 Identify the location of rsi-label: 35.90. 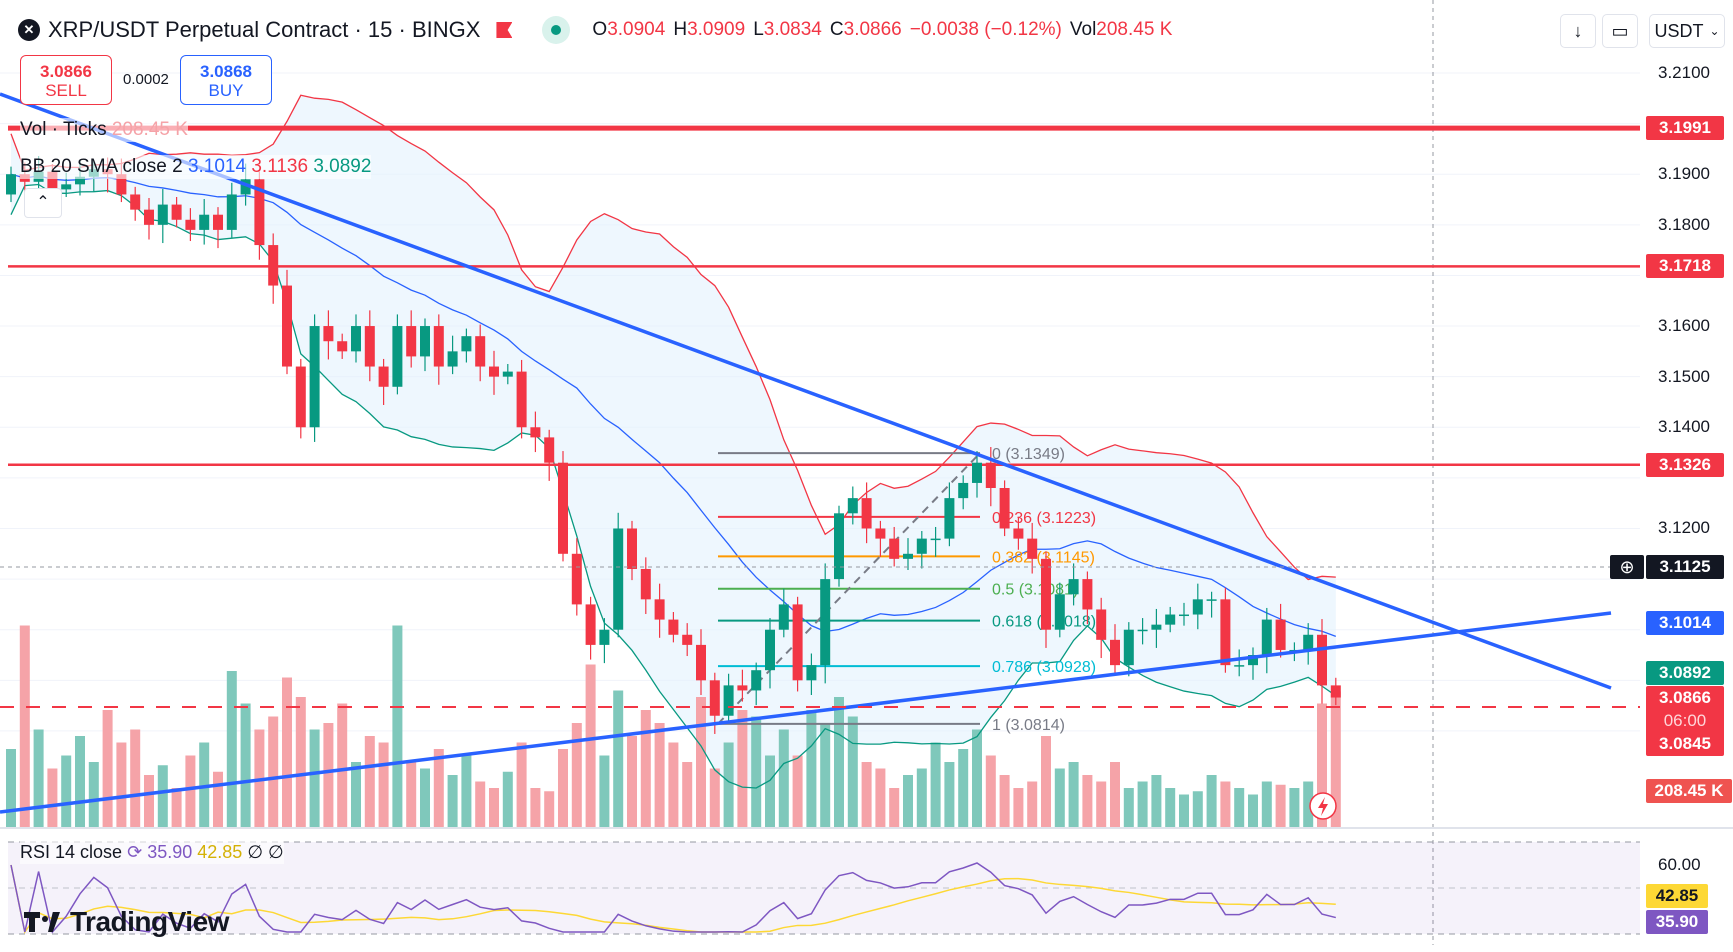
(1677, 922).